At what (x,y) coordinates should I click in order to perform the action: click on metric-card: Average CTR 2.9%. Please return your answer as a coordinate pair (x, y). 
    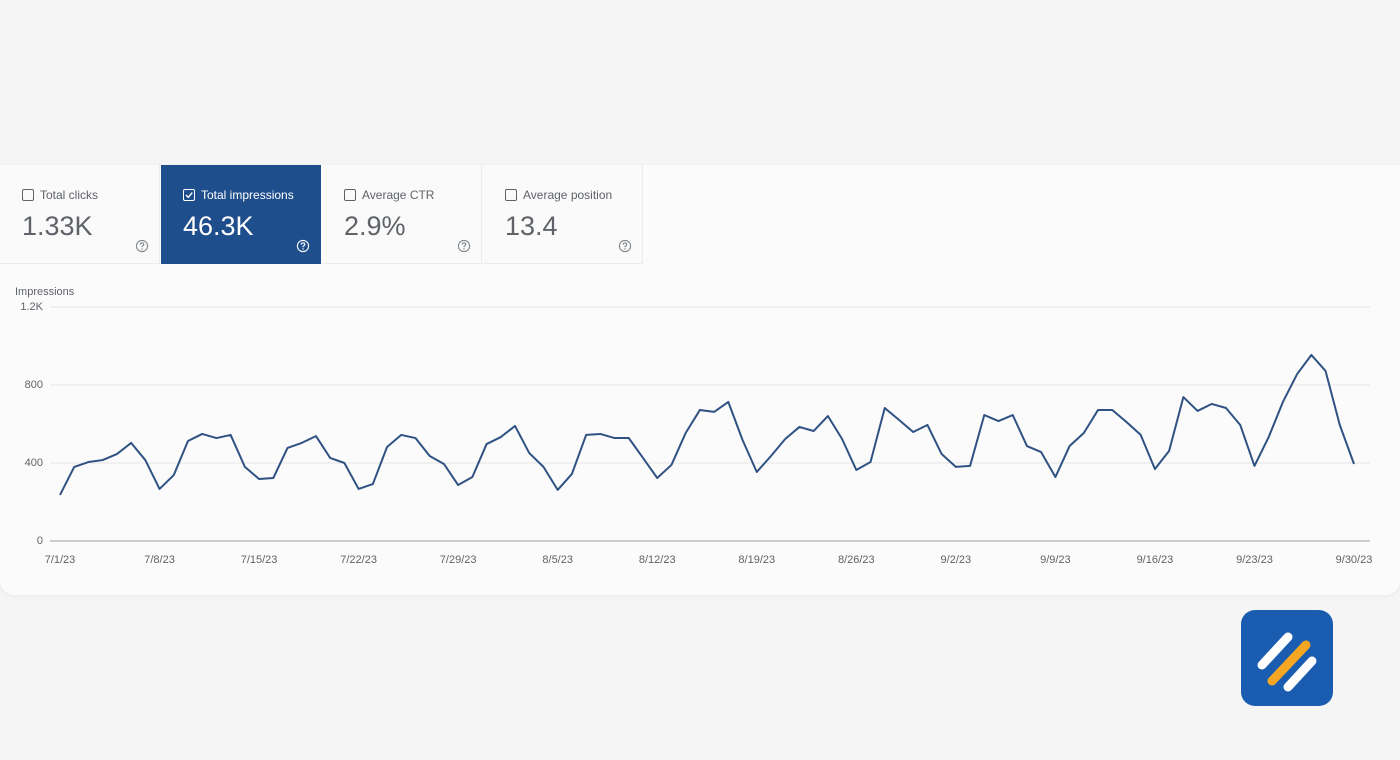
    Looking at the image, I should click on (402, 214).